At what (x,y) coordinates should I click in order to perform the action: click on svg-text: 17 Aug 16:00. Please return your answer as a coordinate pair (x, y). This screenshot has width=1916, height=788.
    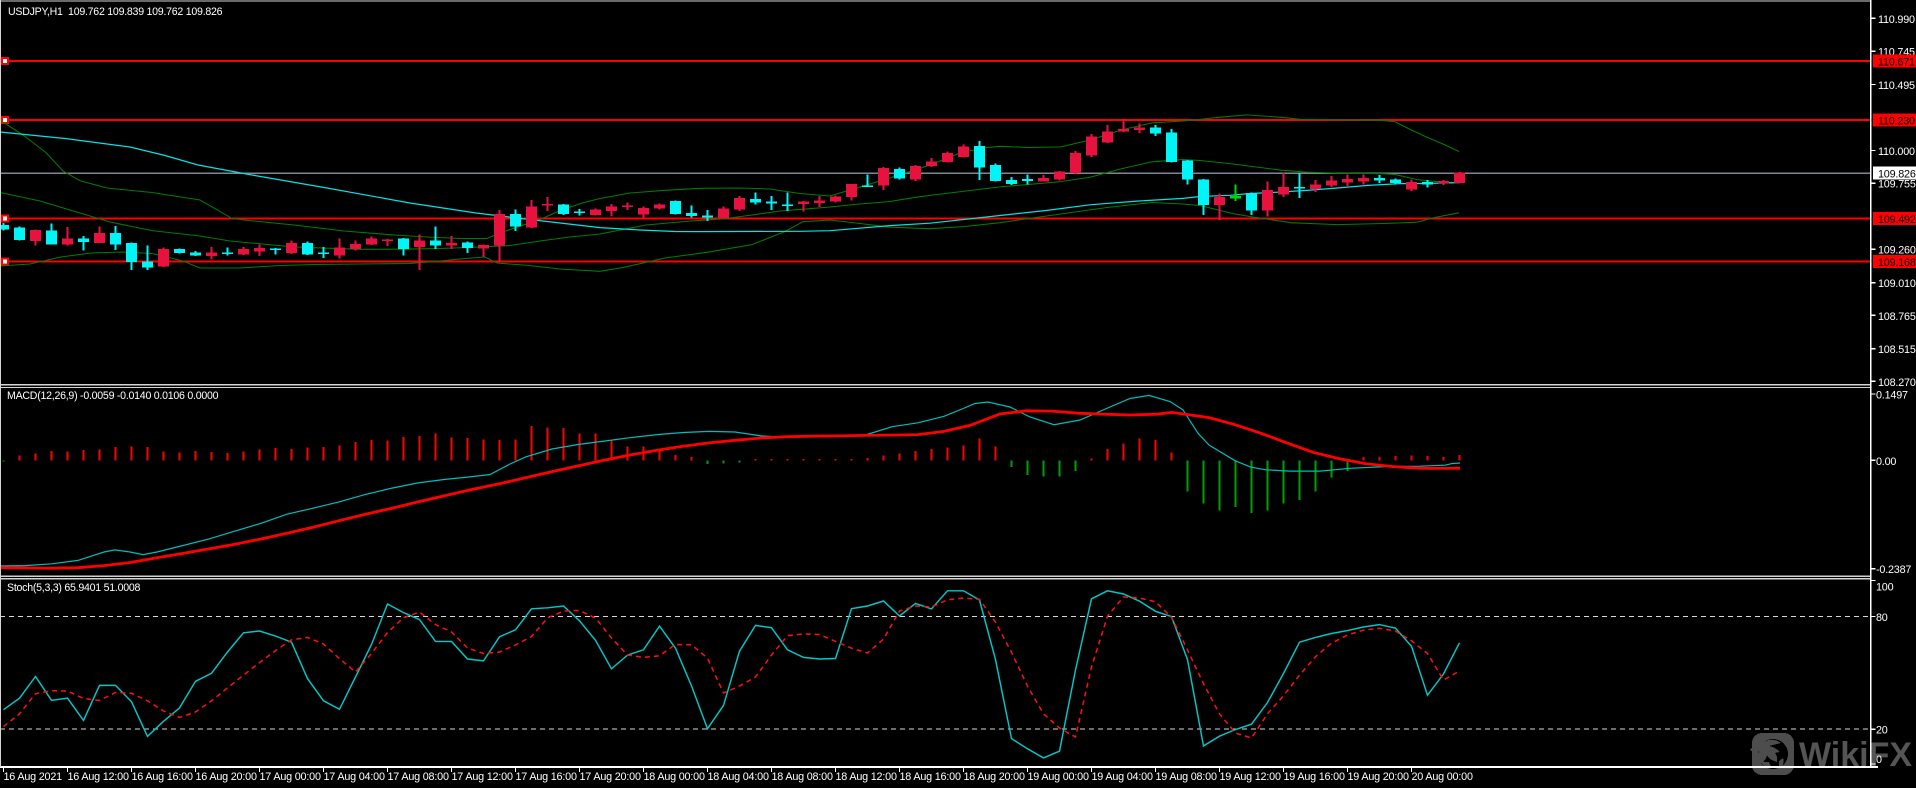
    Looking at the image, I should click on (546, 777).